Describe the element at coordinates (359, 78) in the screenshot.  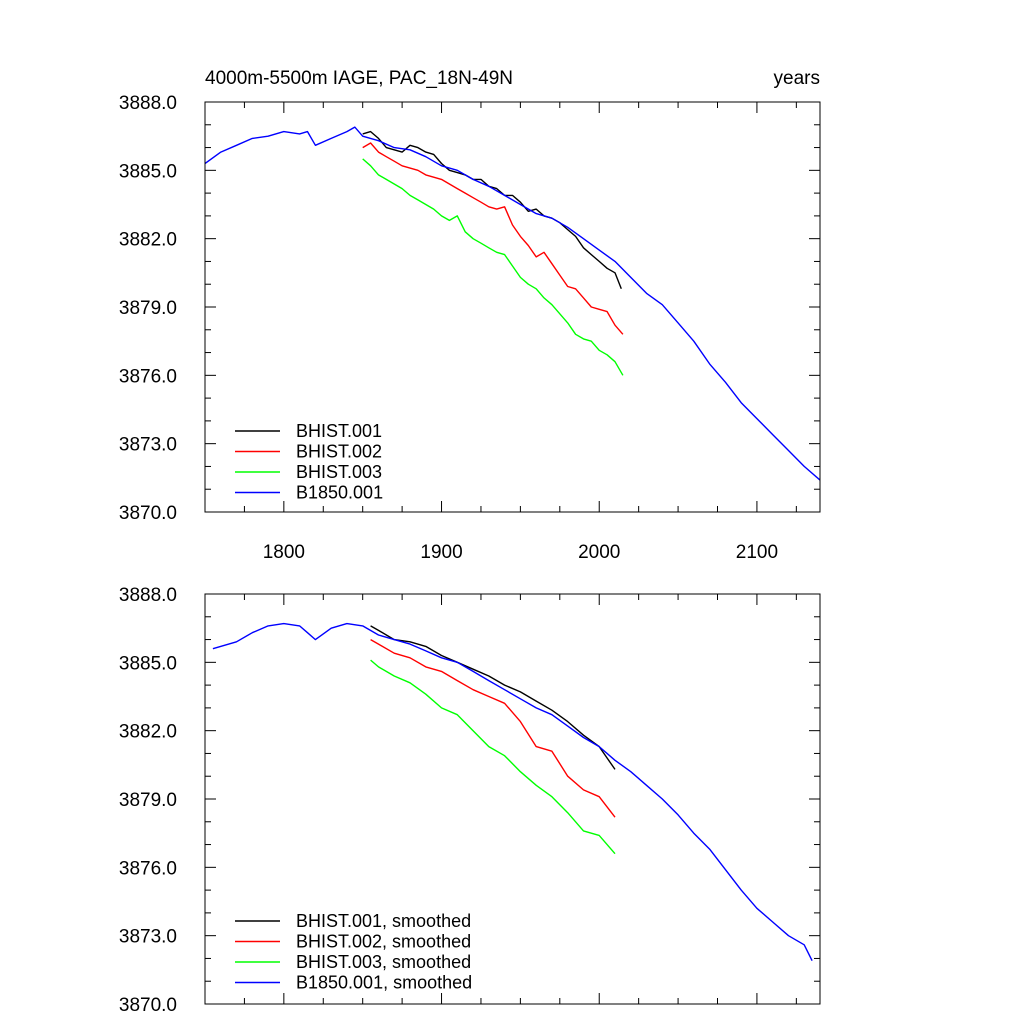
I see `chart-title: 4000m-5500m IAGE, PAC_18N-49N` at that location.